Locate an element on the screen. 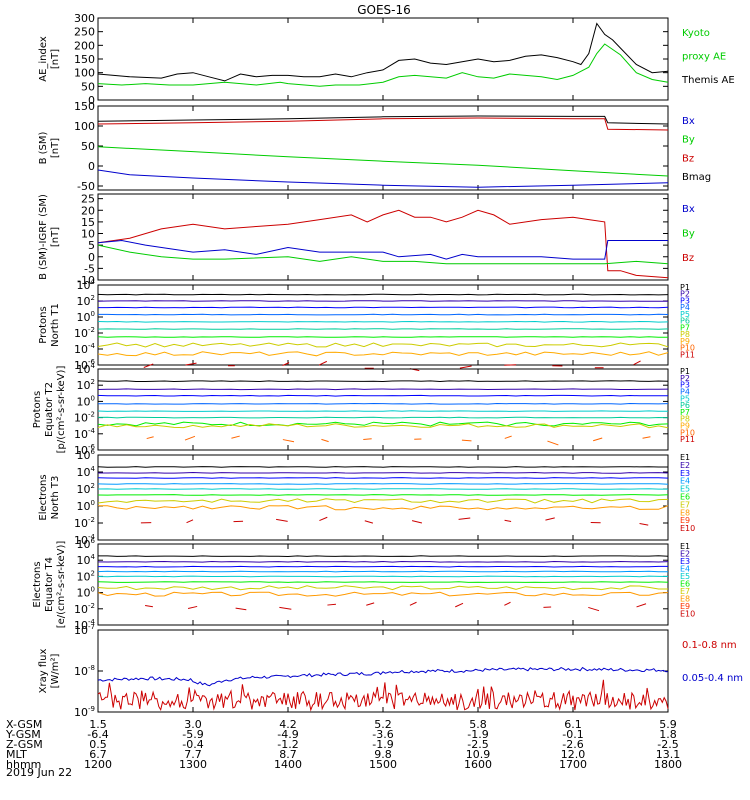 This screenshot has height=800, width=750. y-tick-label: 5 is located at coordinates (91, 245).